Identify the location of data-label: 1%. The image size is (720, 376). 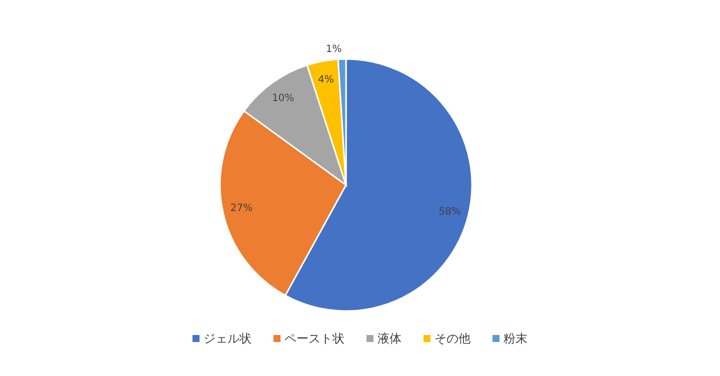
(334, 49).